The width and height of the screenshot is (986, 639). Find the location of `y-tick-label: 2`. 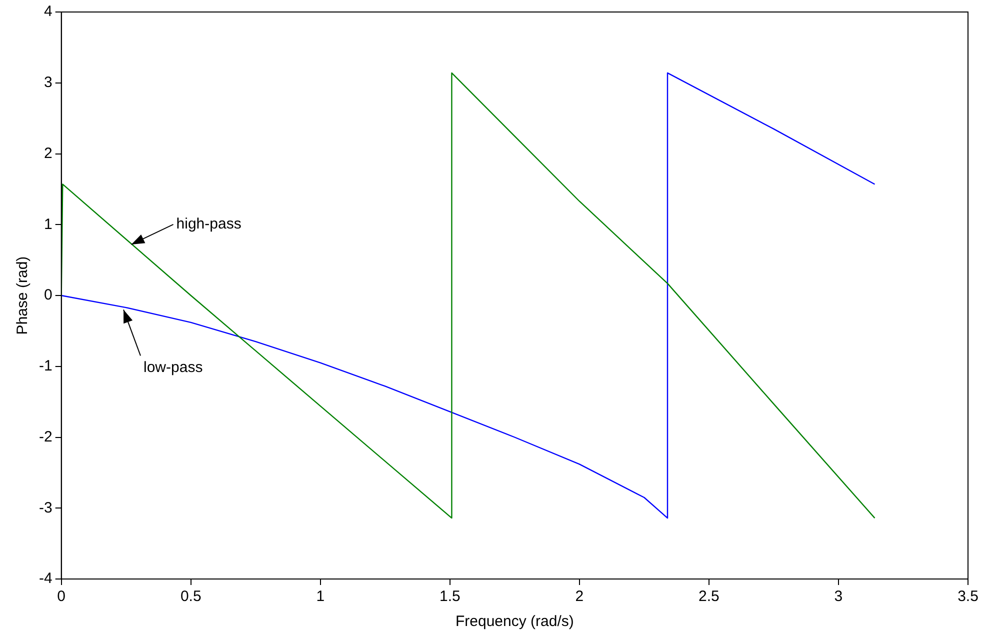

y-tick-label: 2 is located at coordinates (48, 153).